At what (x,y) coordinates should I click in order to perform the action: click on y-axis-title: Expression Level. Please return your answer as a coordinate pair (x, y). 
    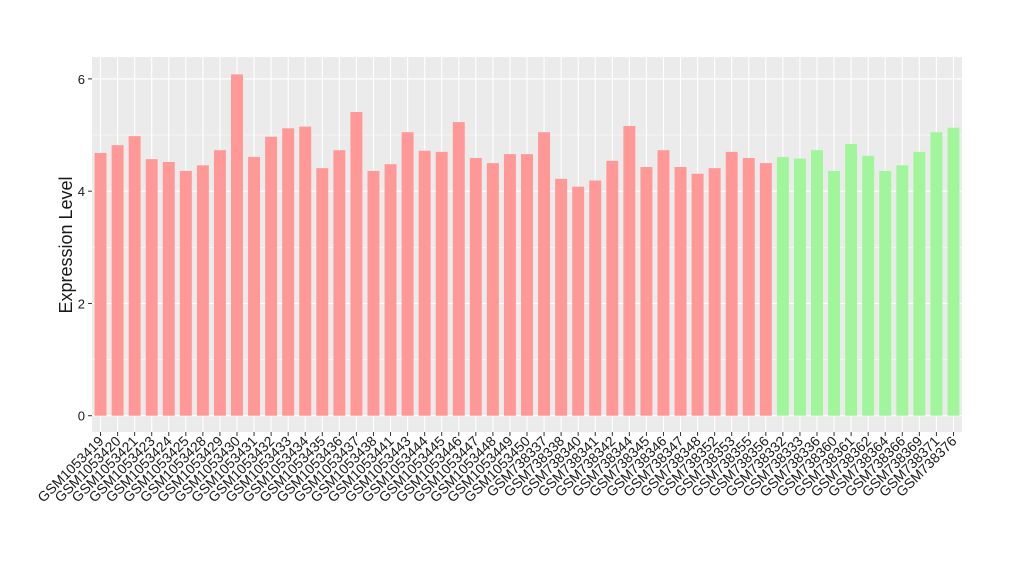
    Looking at the image, I should click on (66, 244).